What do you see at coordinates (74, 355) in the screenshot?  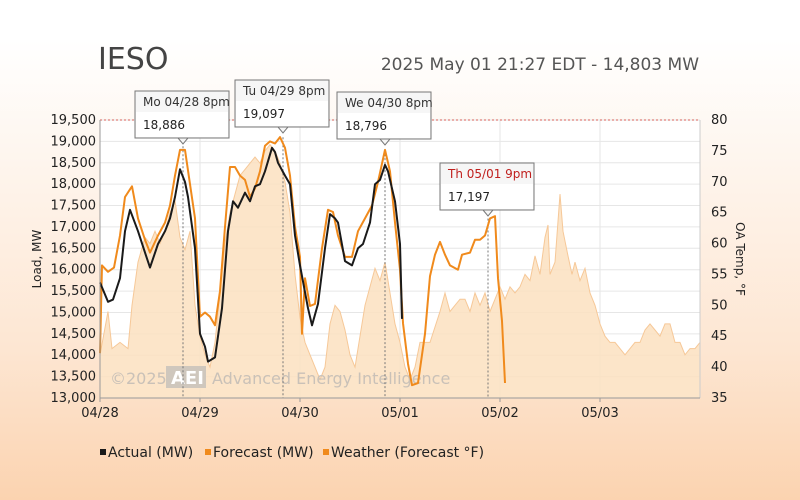 I see `y-tick-label: 14,000` at bounding box center [74, 355].